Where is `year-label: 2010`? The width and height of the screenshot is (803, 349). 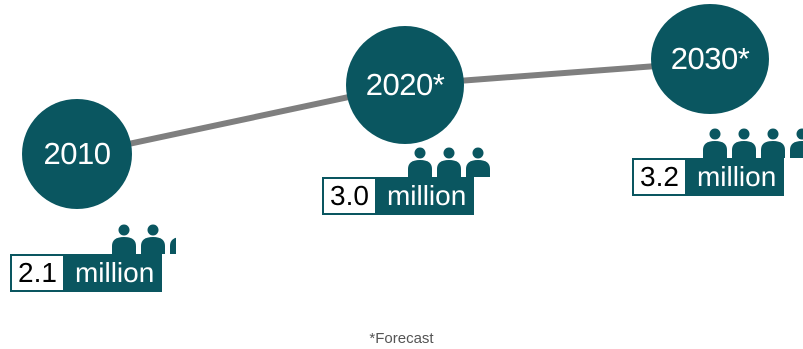 year-label: 2010 is located at coordinates (77, 153).